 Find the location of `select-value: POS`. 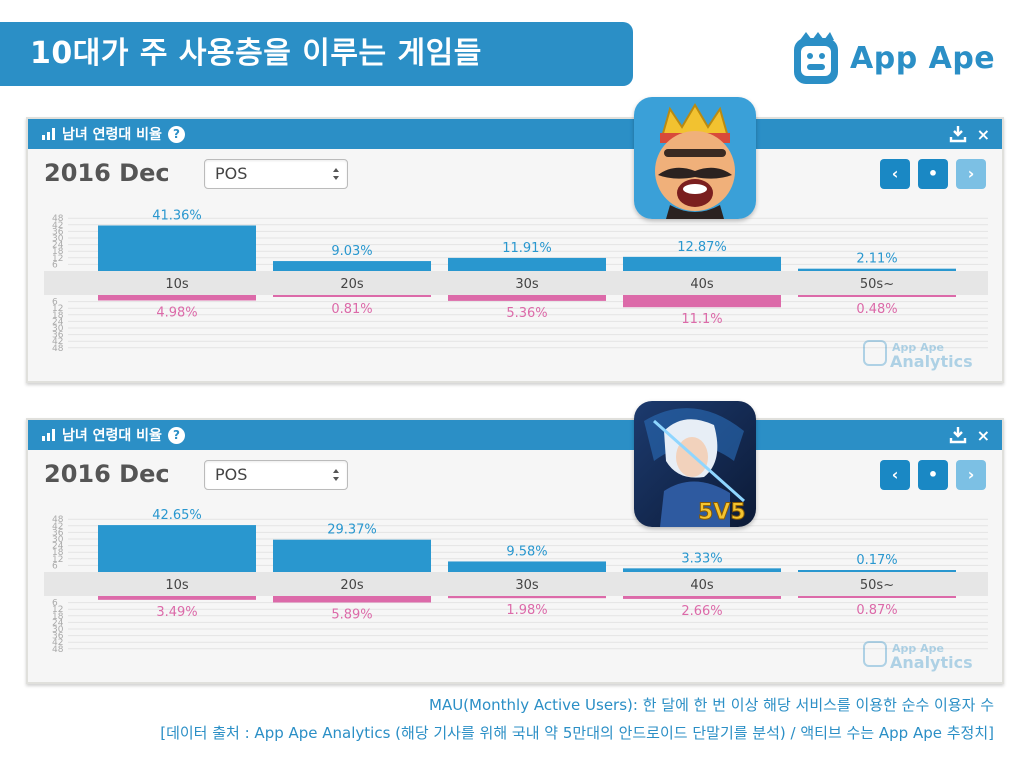

select-value: POS is located at coordinates (231, 173).